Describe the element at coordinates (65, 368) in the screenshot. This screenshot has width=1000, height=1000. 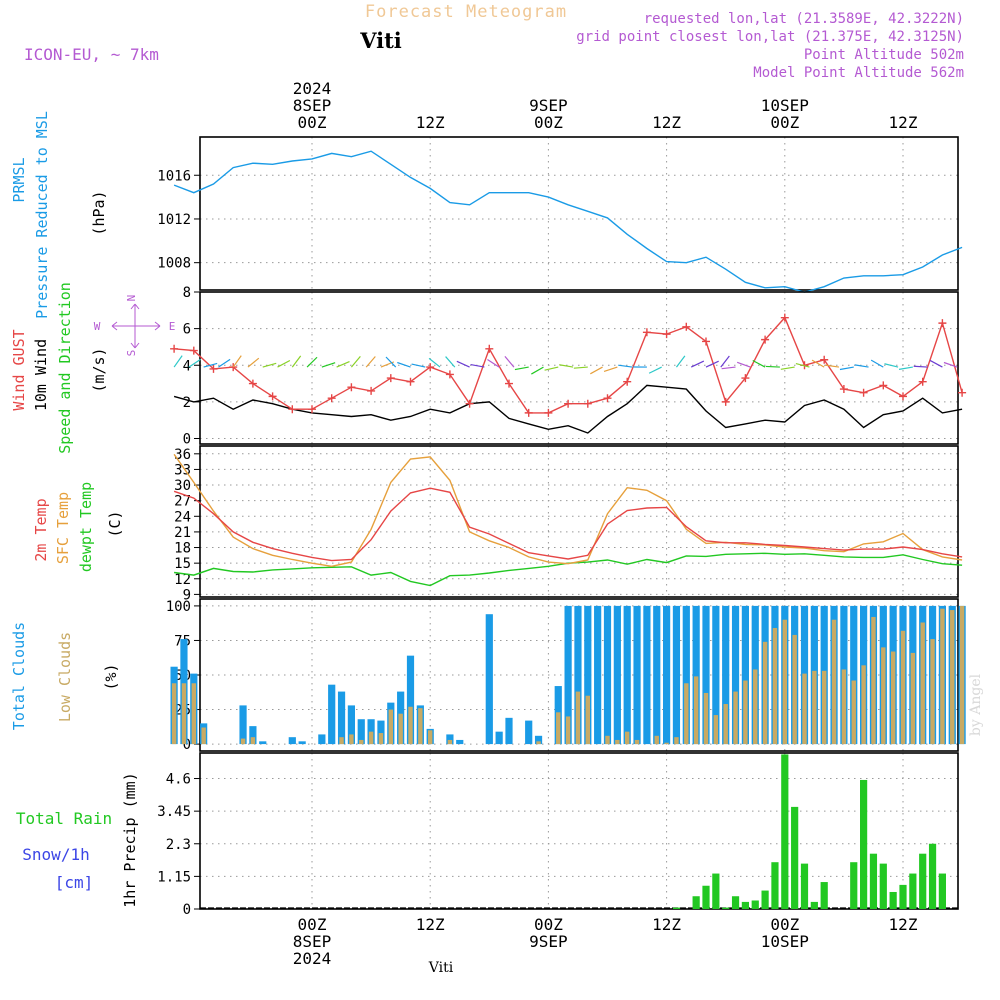
I see `wind-direction-label: Speed and Direction` at that location.